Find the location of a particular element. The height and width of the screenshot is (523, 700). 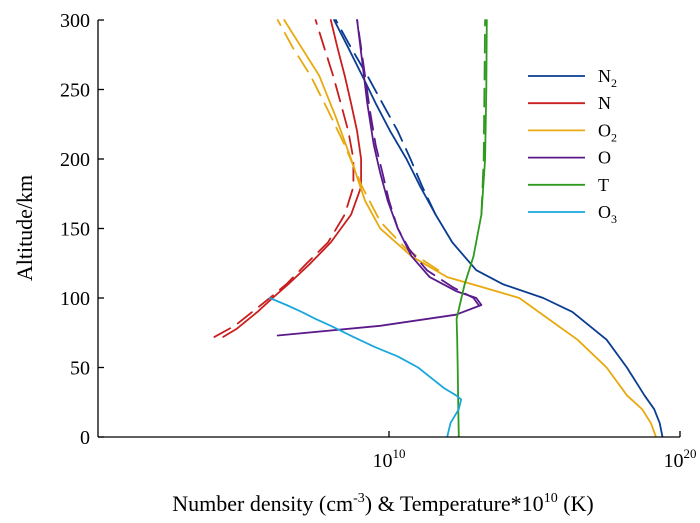

y-tick-label: 100 is located at coordinates (75, 299).